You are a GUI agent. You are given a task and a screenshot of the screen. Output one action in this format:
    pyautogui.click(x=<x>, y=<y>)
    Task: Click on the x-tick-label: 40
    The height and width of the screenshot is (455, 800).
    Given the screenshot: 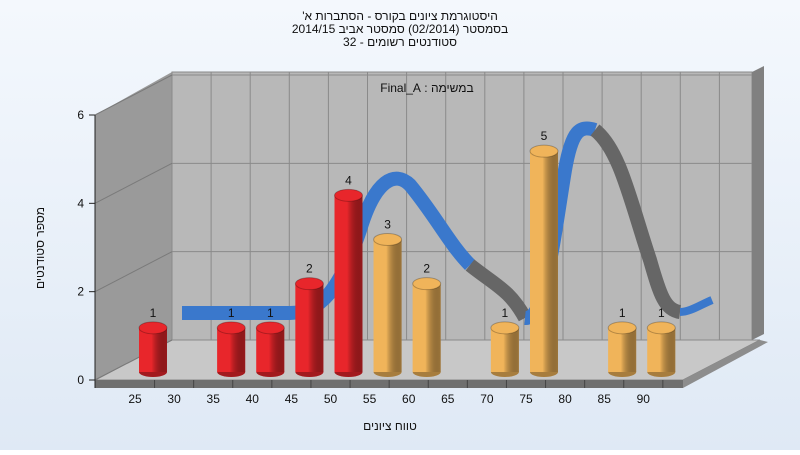 What is the action you would take?
    pyautogui.click(x=253, y=399)
    